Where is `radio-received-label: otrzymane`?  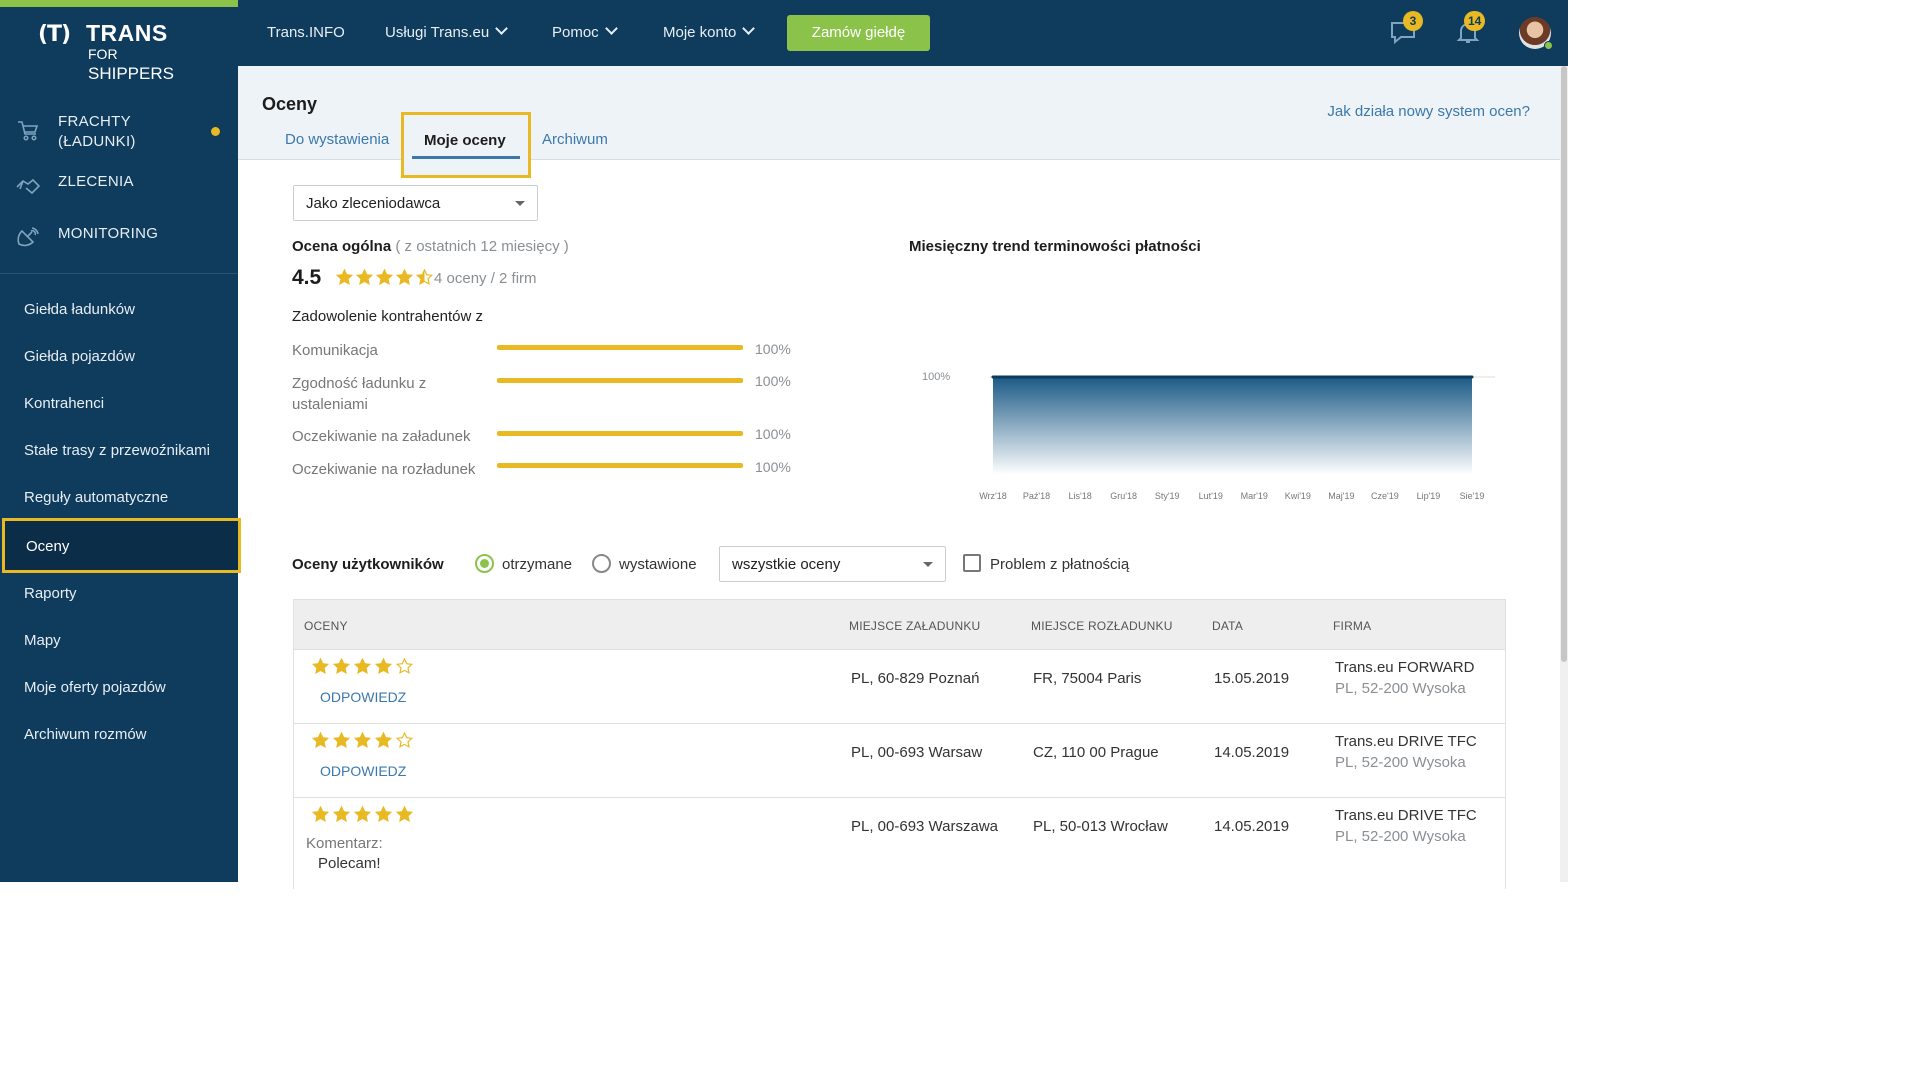 radio-received-label: otrzymane is located at coordinates (537, 564).